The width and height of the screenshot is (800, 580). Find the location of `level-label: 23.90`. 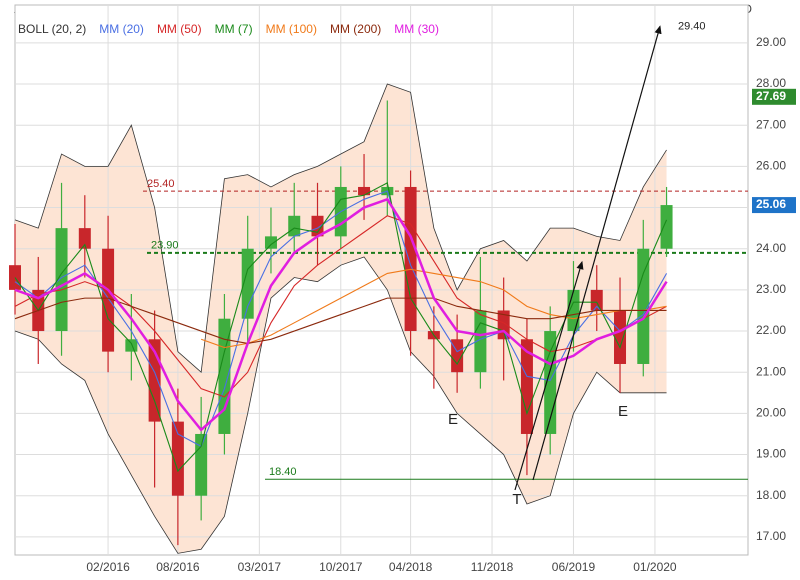

level-label: 23.90 is located at coordinates (165, 246).